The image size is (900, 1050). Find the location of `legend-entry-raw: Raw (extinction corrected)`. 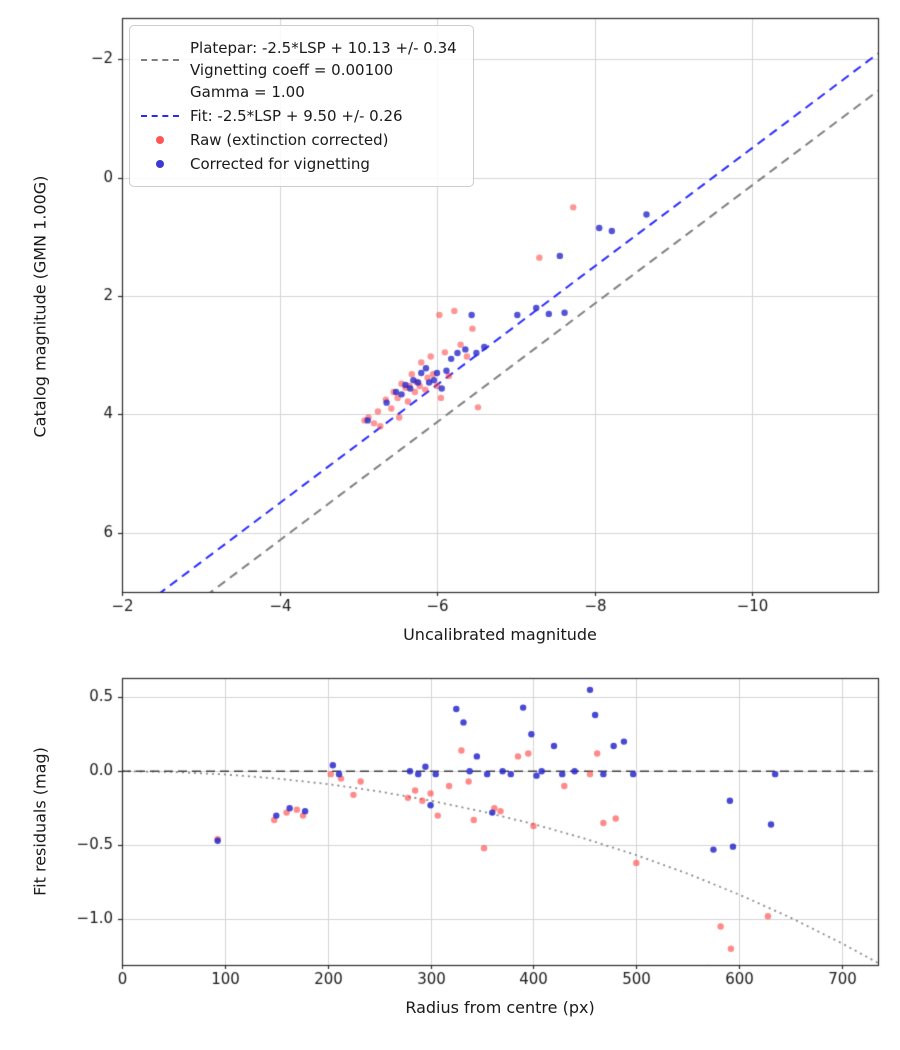

legend-entry-raw: Raw (extinction corrected) is located at coordinates (298, 140).